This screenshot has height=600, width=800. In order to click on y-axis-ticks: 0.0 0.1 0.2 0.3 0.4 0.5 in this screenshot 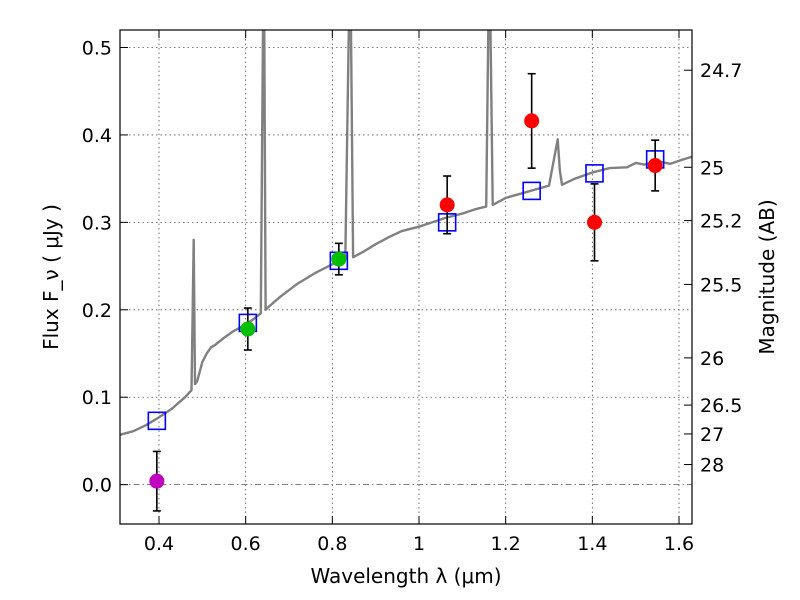, I will do `click(105, 267)`.